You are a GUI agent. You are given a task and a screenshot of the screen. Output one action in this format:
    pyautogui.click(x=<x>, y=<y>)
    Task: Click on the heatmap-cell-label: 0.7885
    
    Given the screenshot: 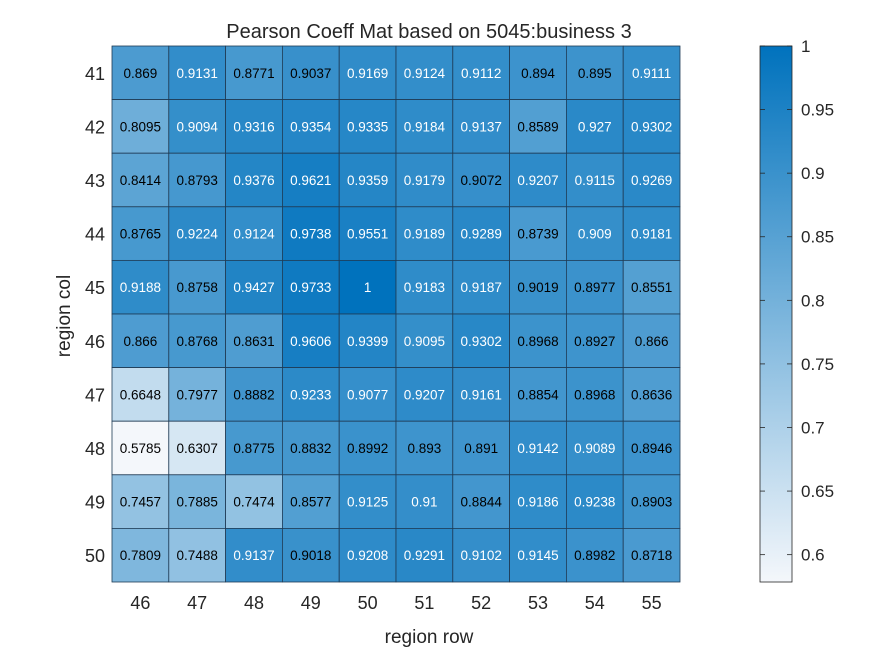 What is the action you would take?
    pyautogui.click(x=197, y=502)
    